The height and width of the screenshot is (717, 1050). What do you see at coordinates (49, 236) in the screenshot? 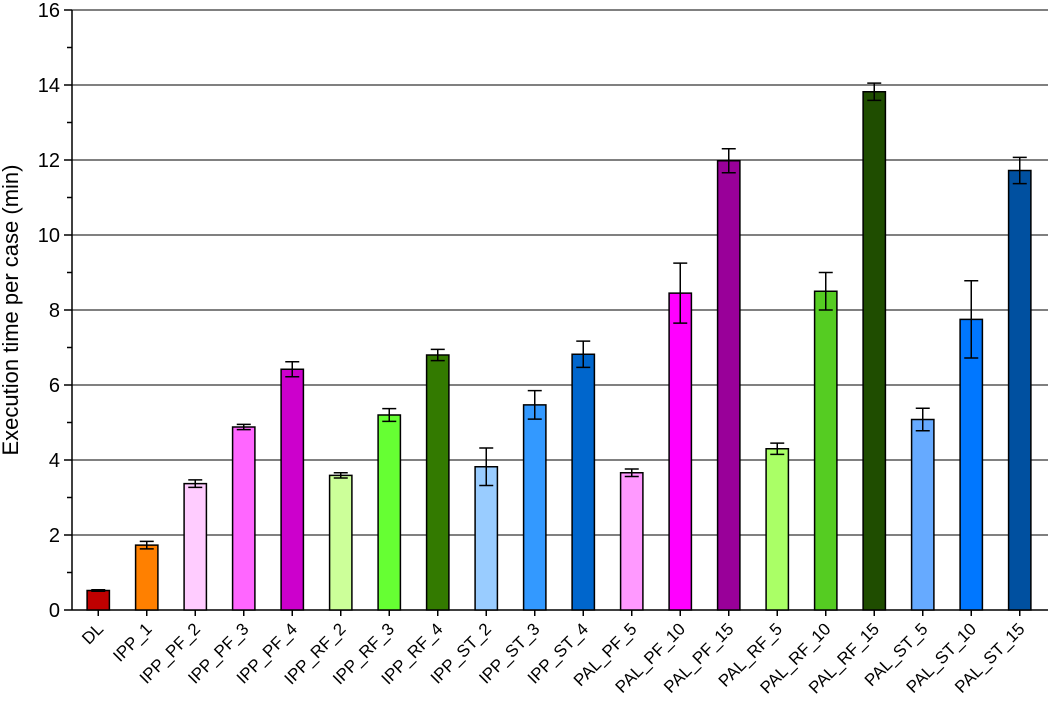
I see `y-tick-label: 10` at bounding box center [49, 236].